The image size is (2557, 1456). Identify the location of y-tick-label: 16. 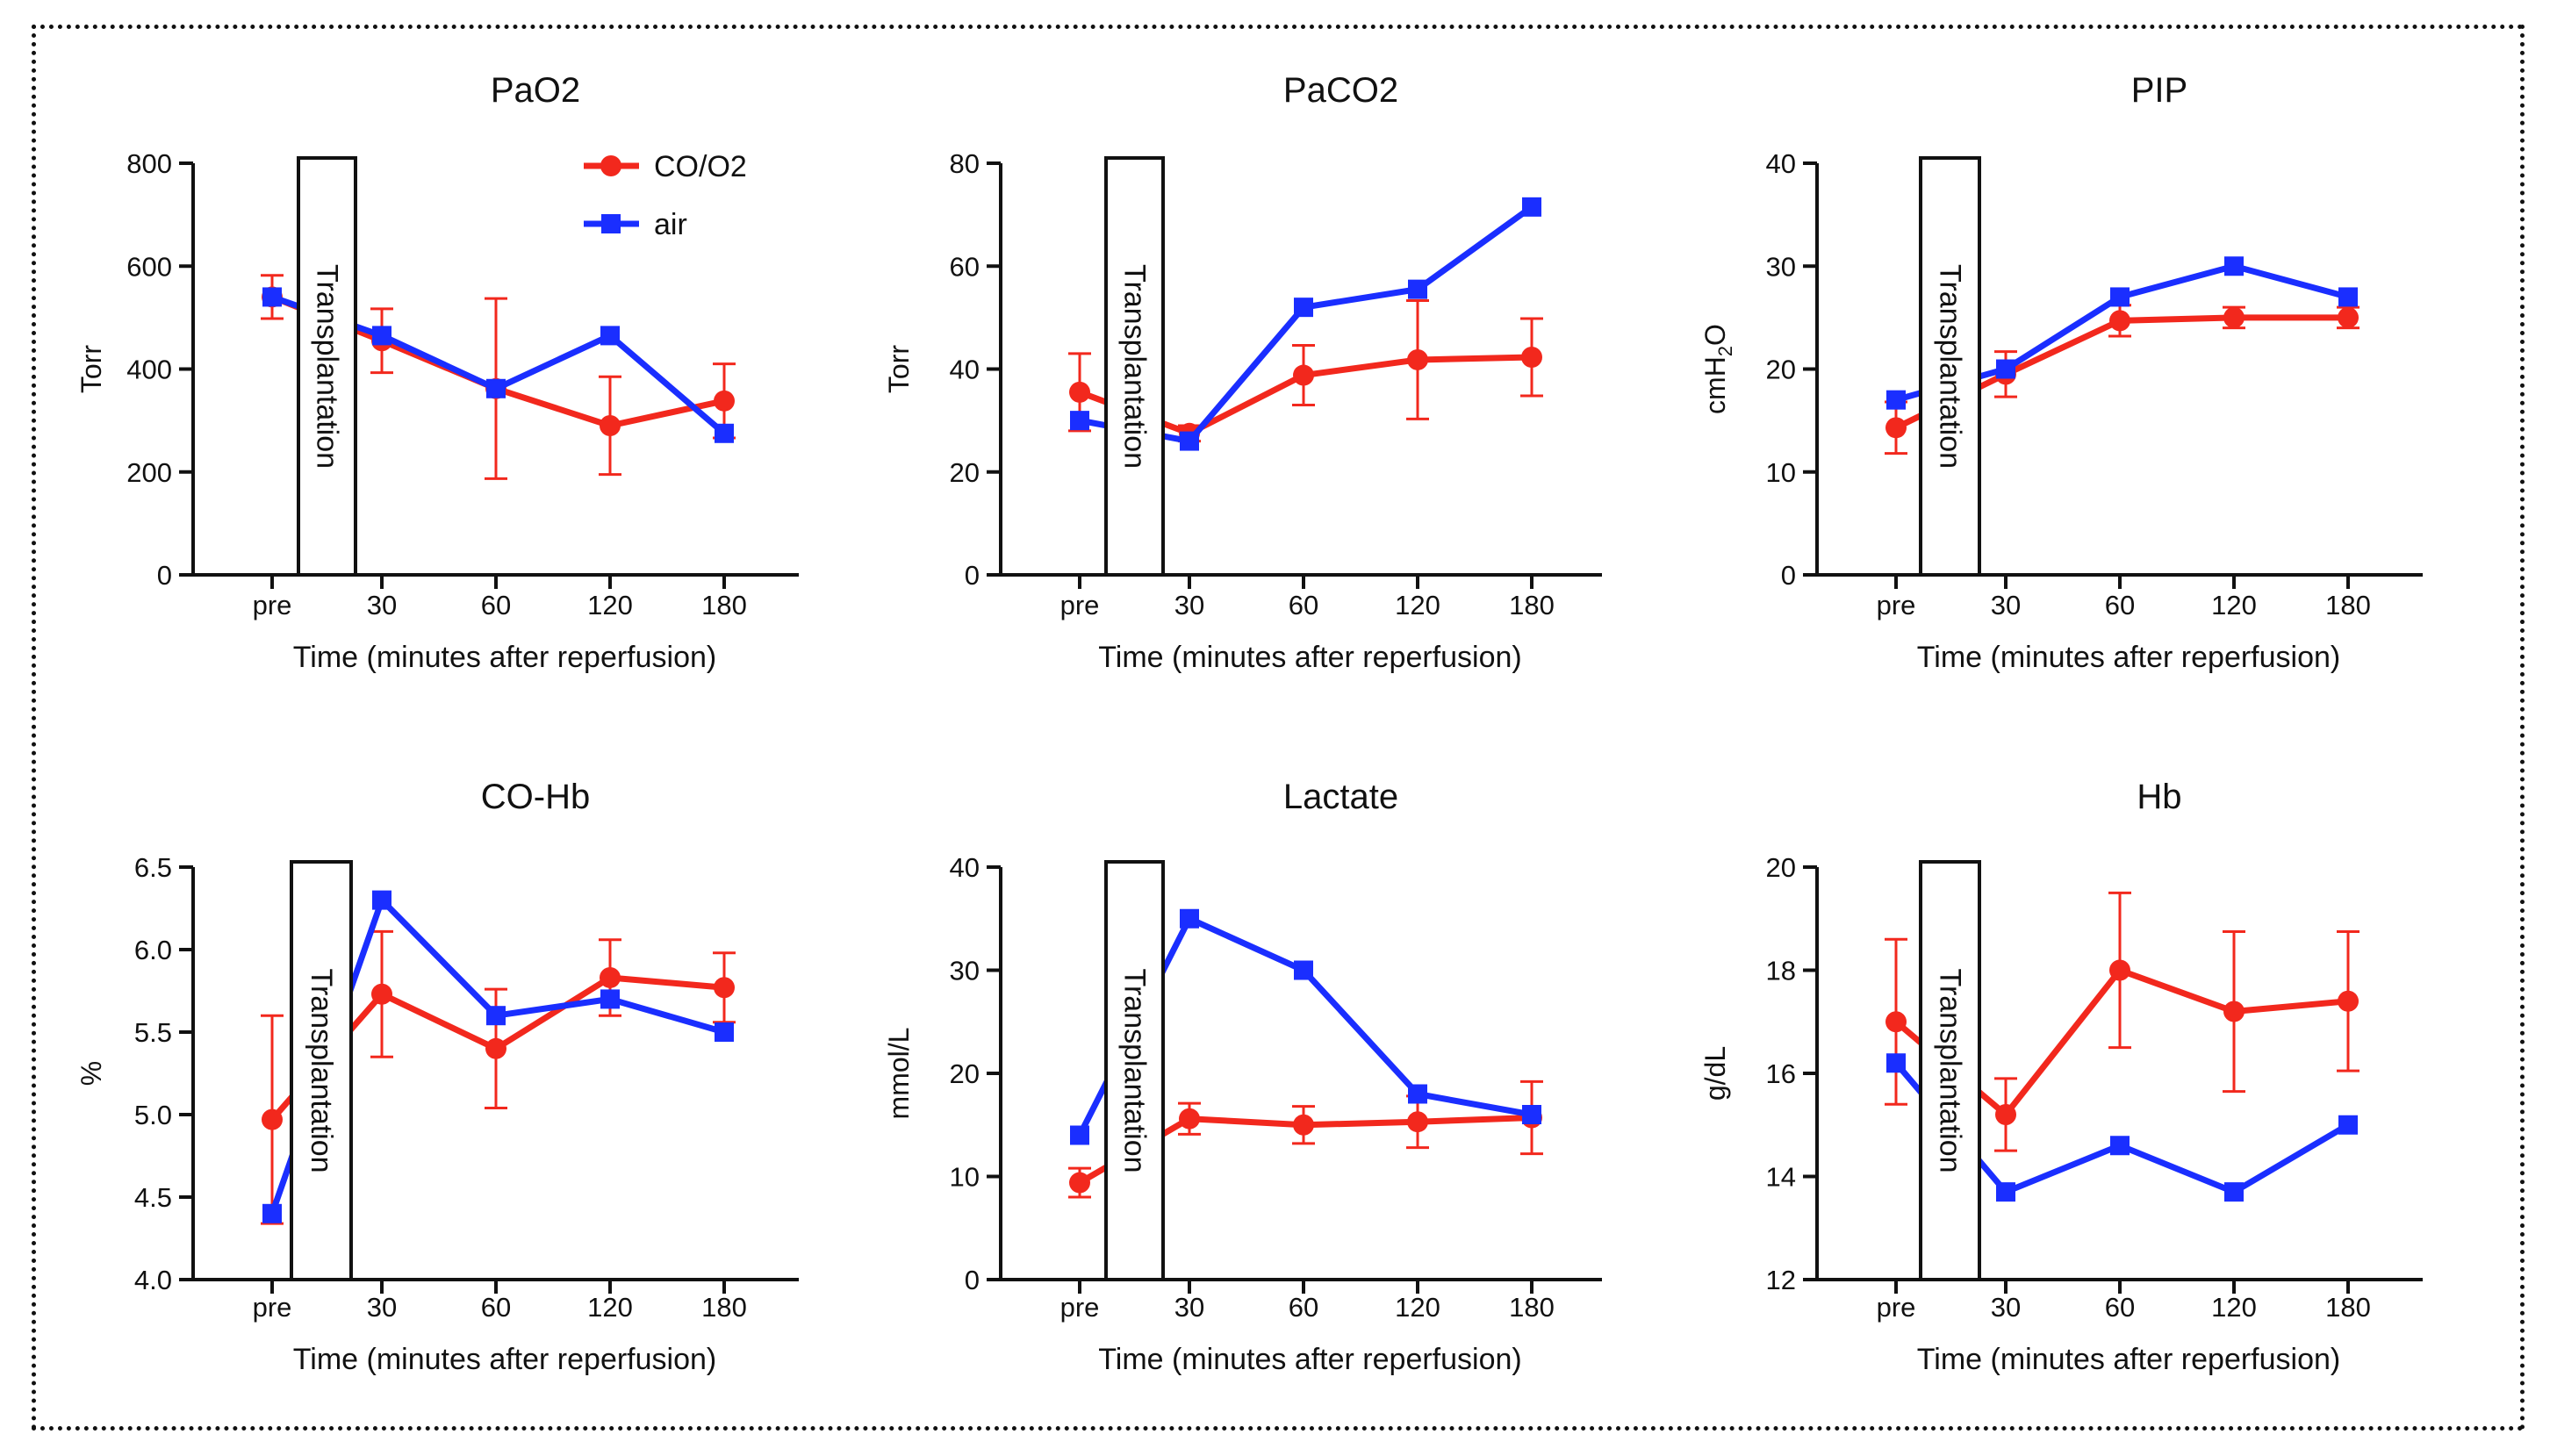
(1781, 1073).